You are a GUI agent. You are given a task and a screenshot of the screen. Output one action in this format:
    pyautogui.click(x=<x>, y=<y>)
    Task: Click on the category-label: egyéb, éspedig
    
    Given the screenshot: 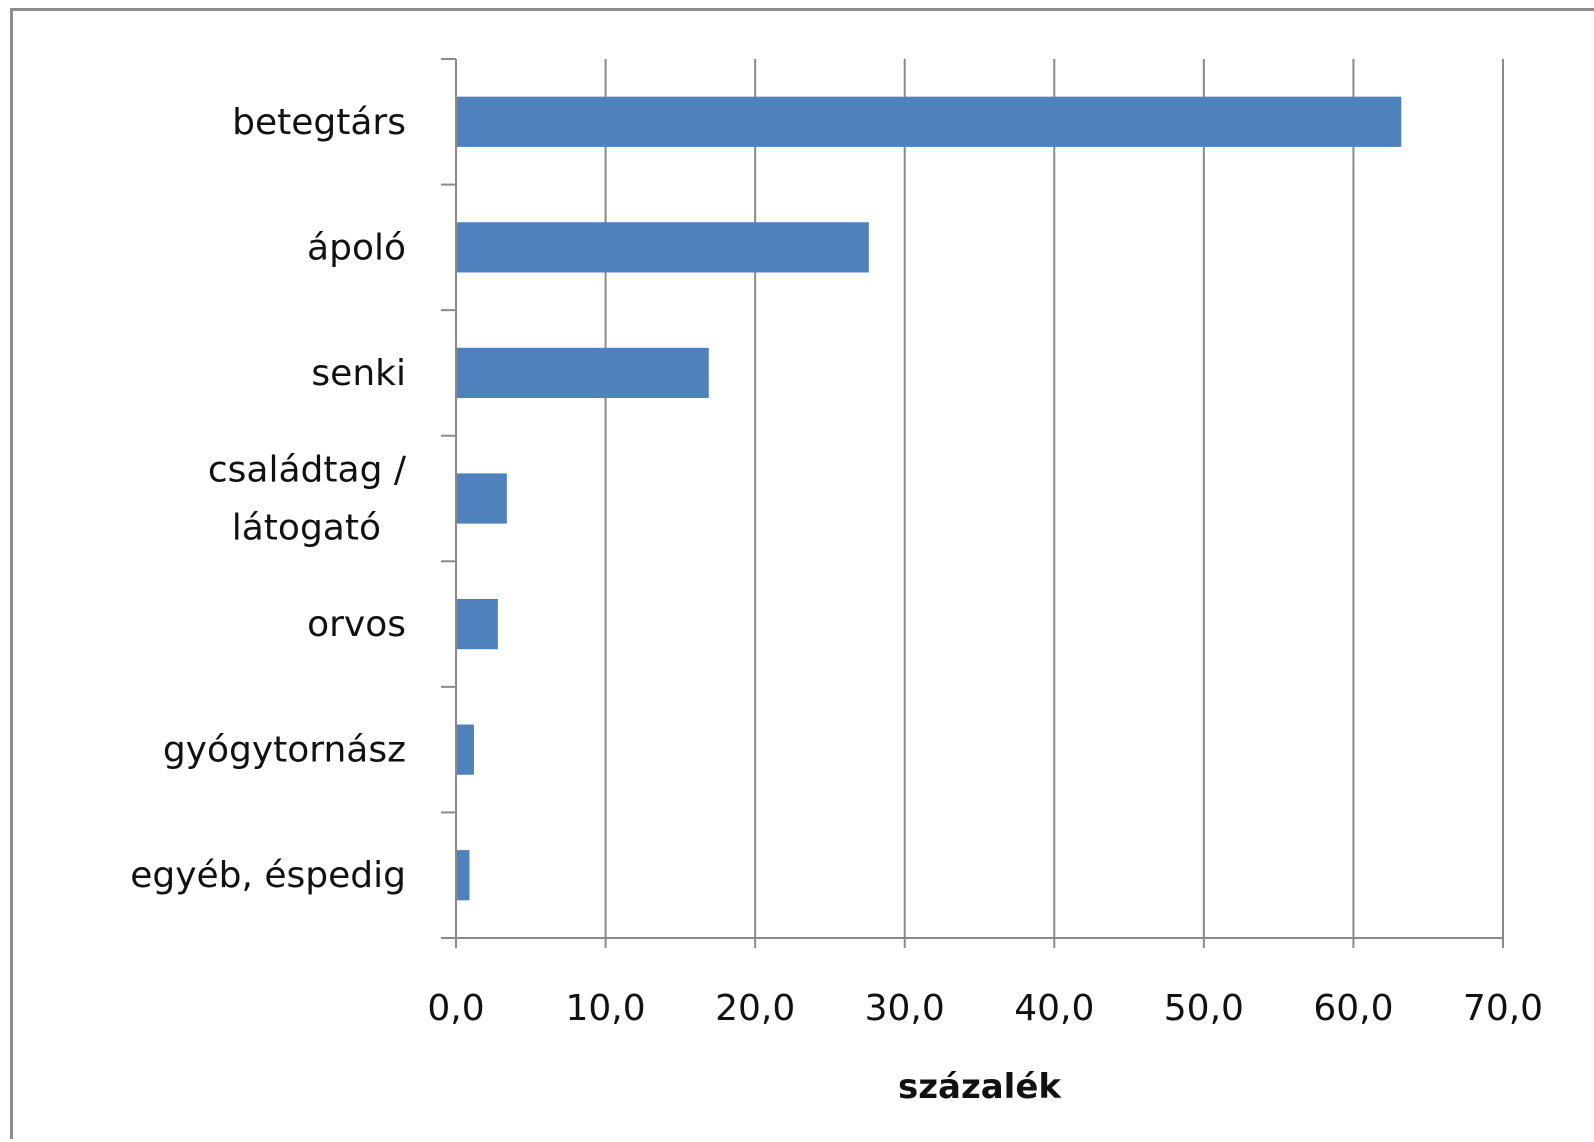 What is the action you would take?
    pyautogui.click(x=268, y=875)
    